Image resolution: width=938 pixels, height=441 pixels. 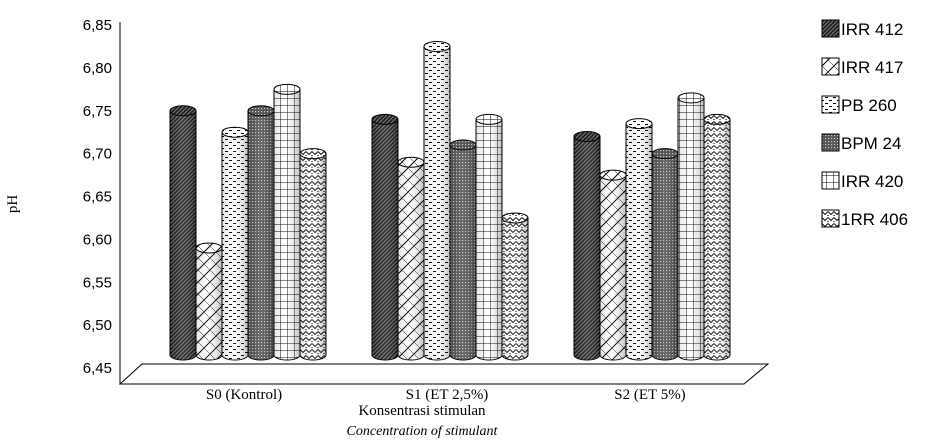 I want to click on x-tick-label: S2 (ET 5%), so click(x=649, y=395).